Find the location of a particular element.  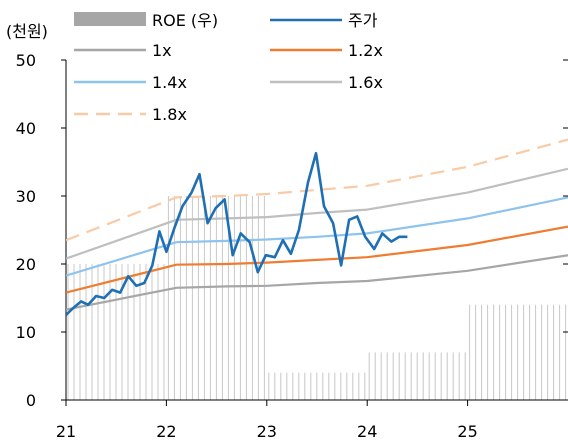

series-line-1.2x is located at coordinates (317, 259).